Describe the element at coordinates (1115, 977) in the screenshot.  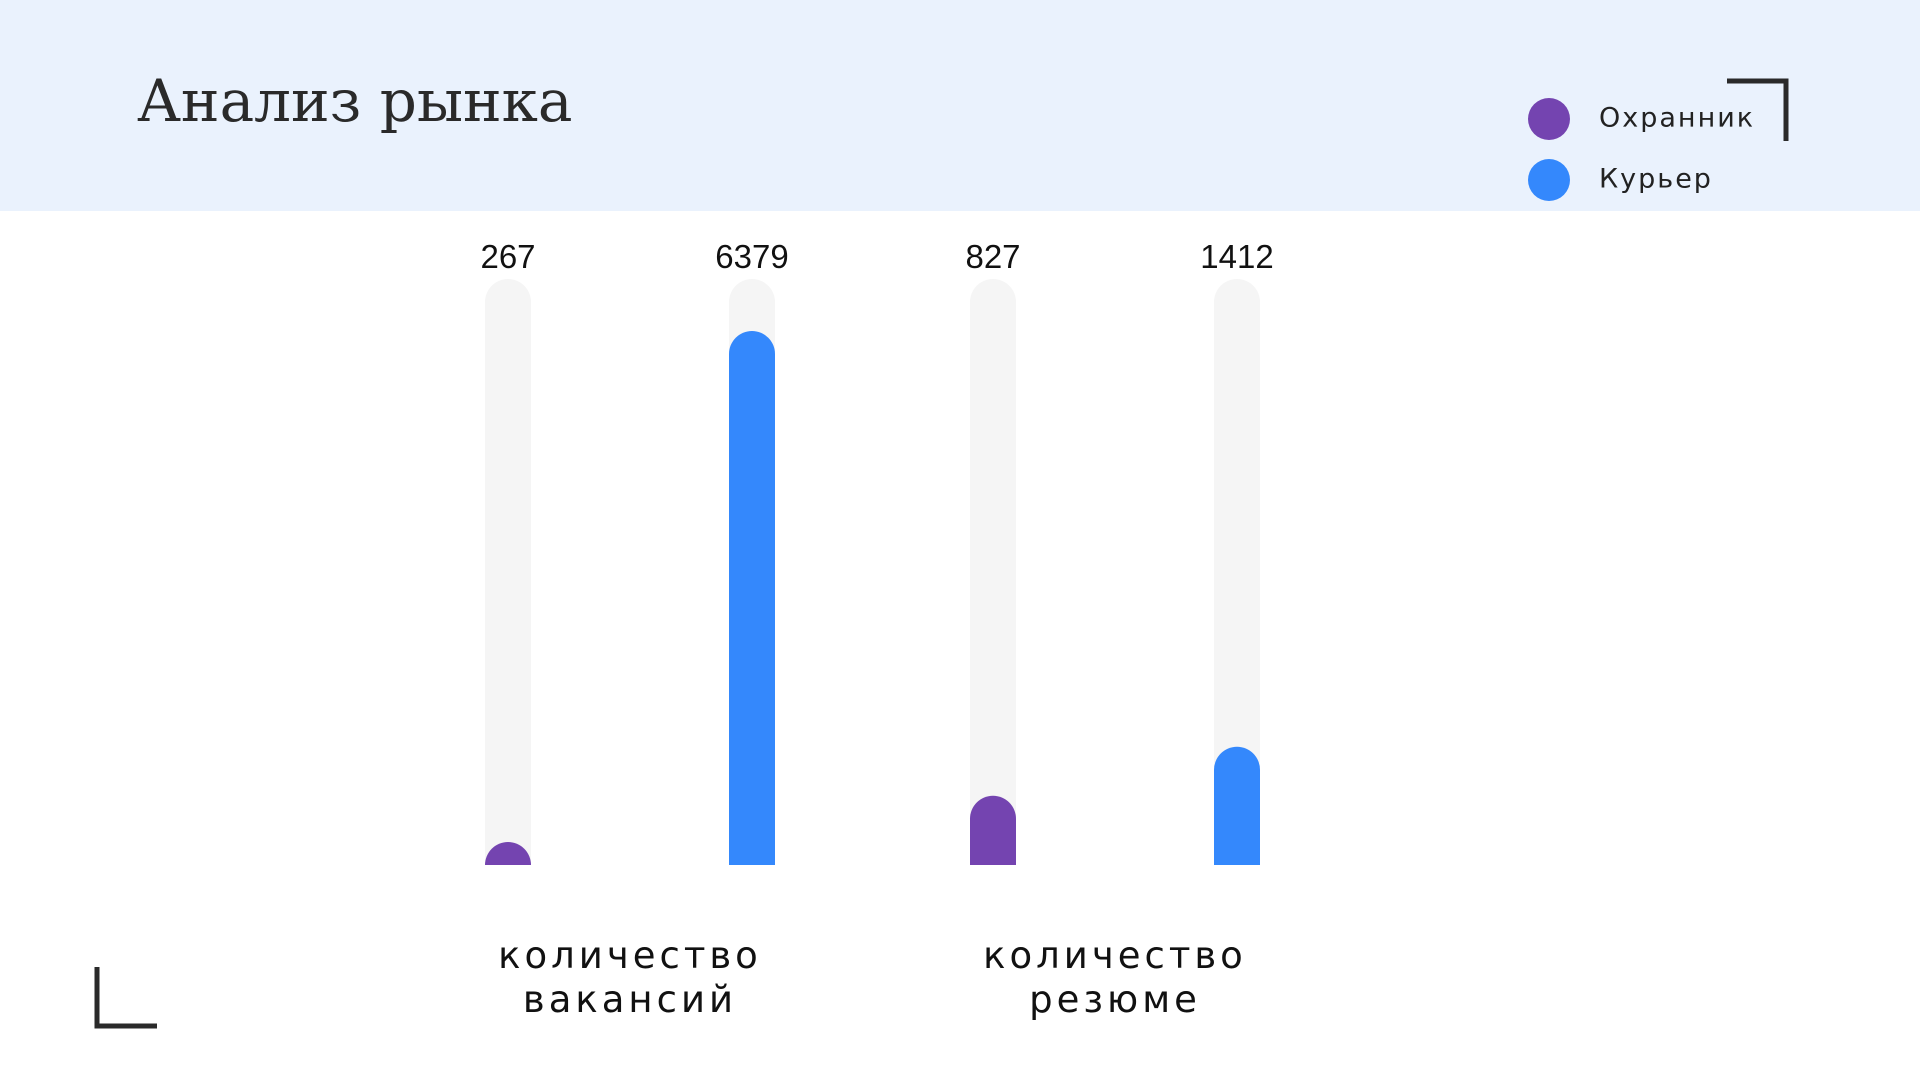
I see `x-tick-label: количество резюме` at that location.